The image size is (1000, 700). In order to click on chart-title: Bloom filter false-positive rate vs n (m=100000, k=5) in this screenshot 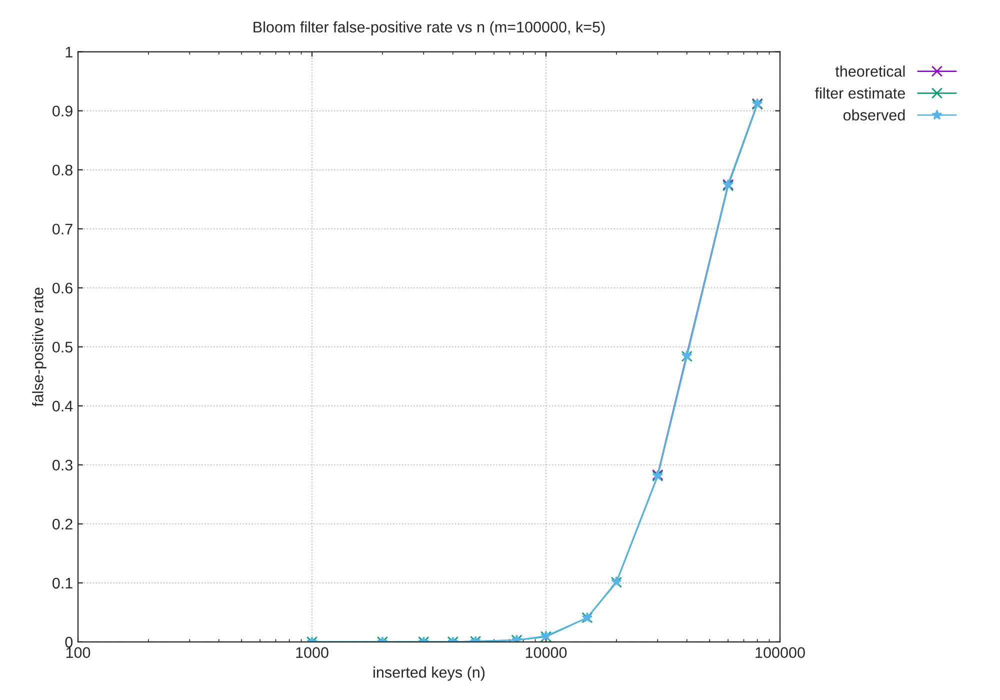, I will do `click(429, 28)`.